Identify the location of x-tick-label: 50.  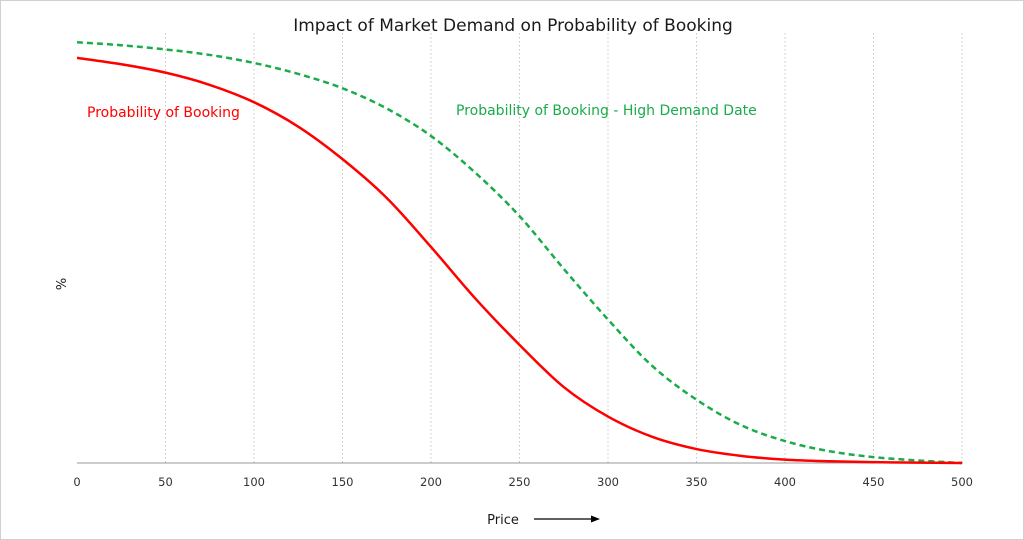
(165, 482).